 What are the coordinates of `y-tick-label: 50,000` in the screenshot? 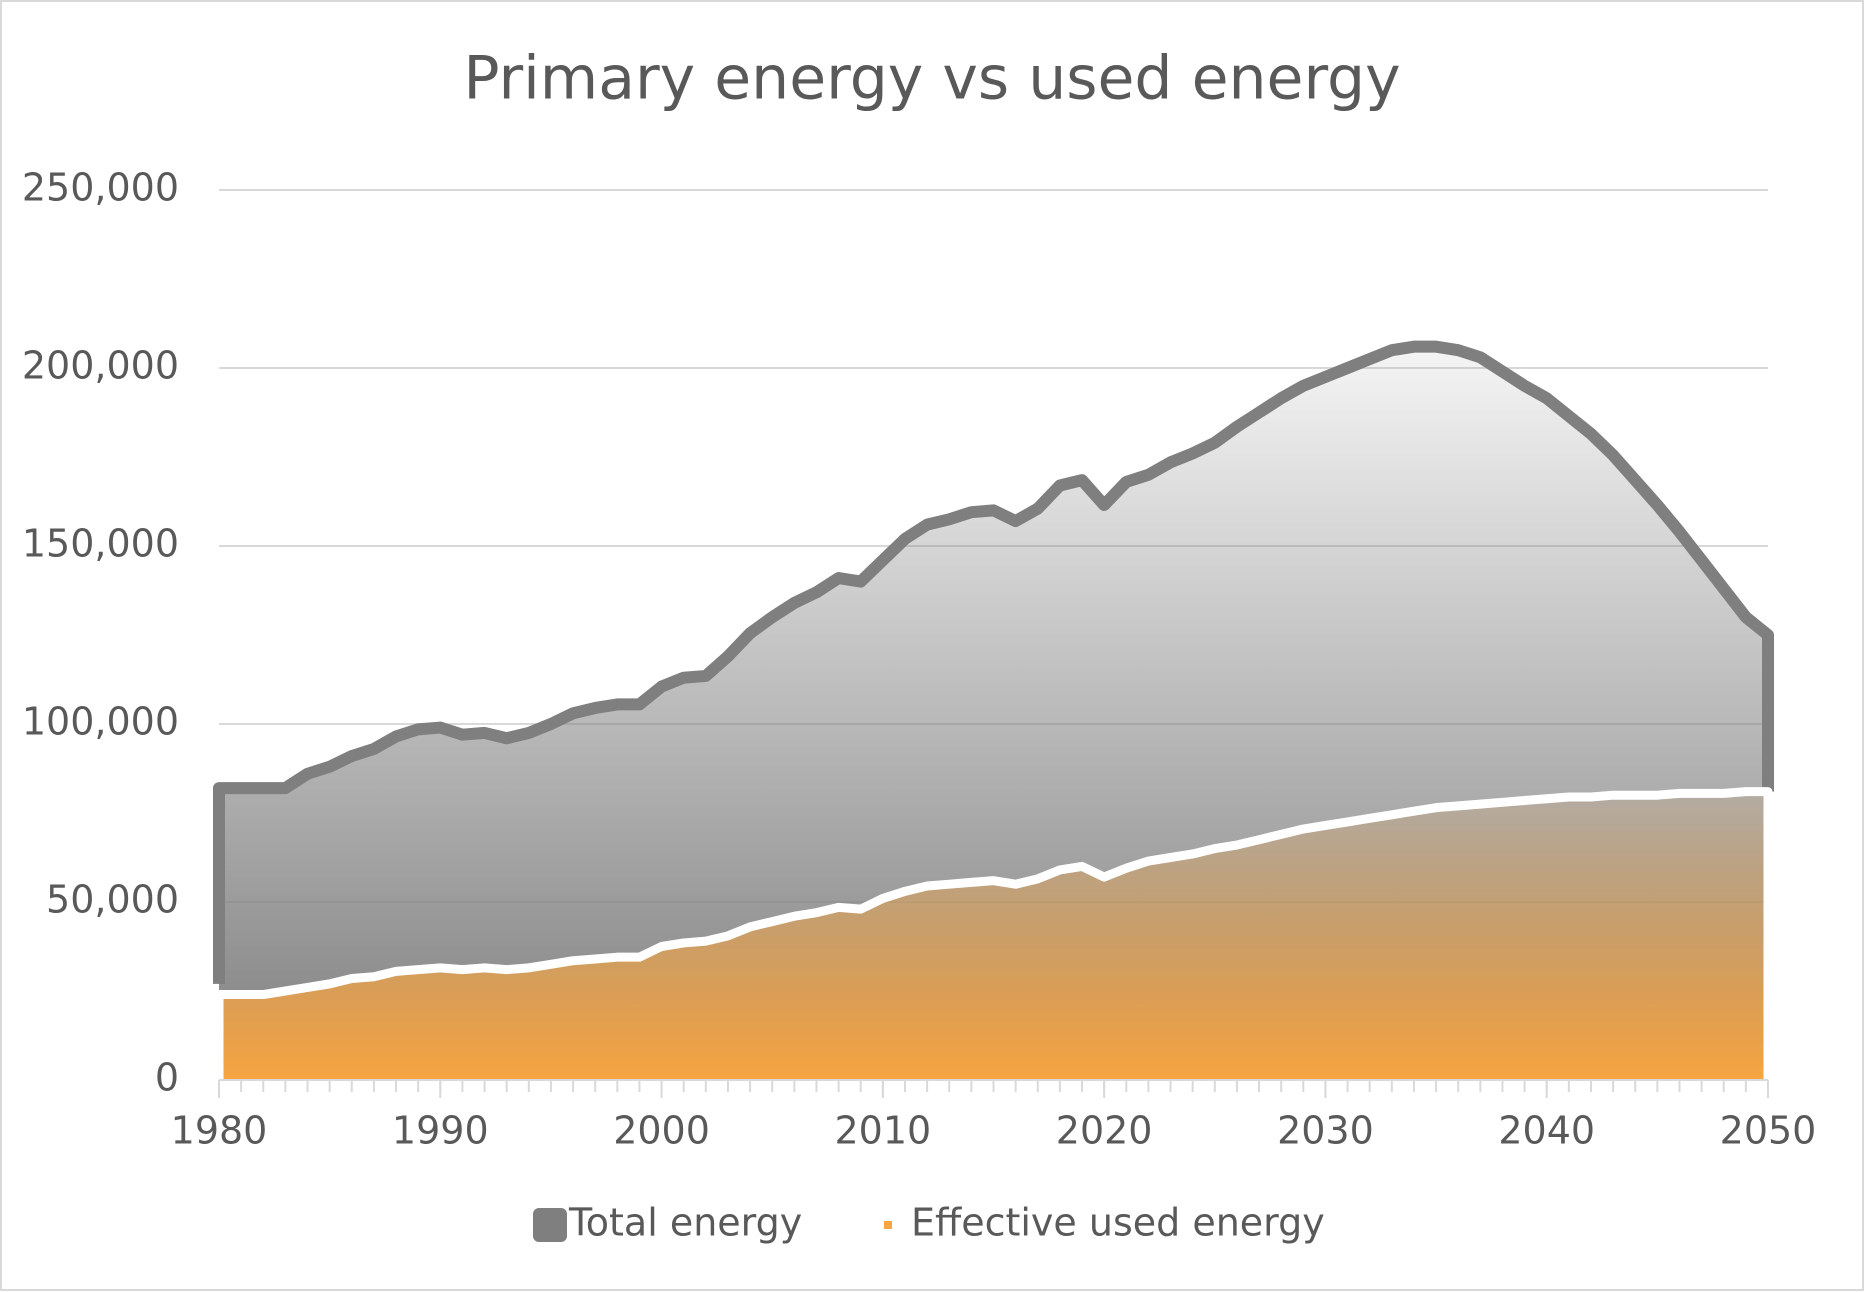 It's located at (112, 900).